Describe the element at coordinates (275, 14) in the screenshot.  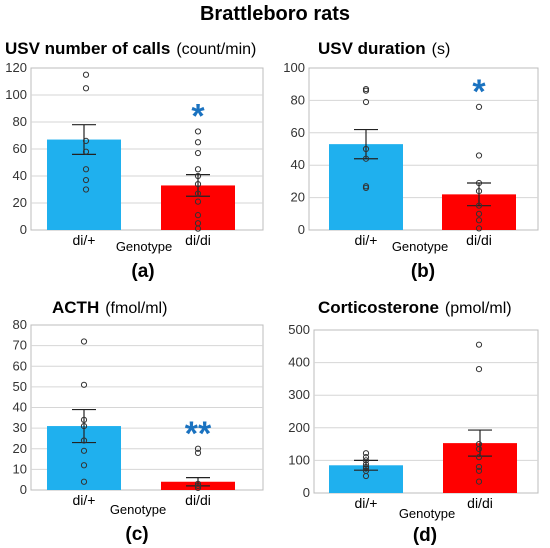
I see `figure-title: Brattleboro rats` at that location.